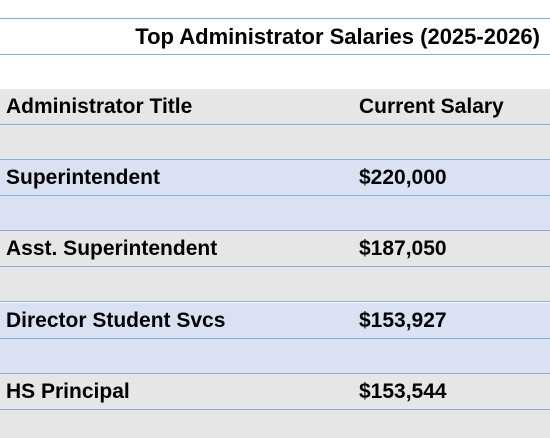 The width and height of the screenshot is (550, 438). What do you see at coordinates (68, 391) in the screenshot?
I see `administrator-title-cell: HS Principal` at bounding box center [68, 391].